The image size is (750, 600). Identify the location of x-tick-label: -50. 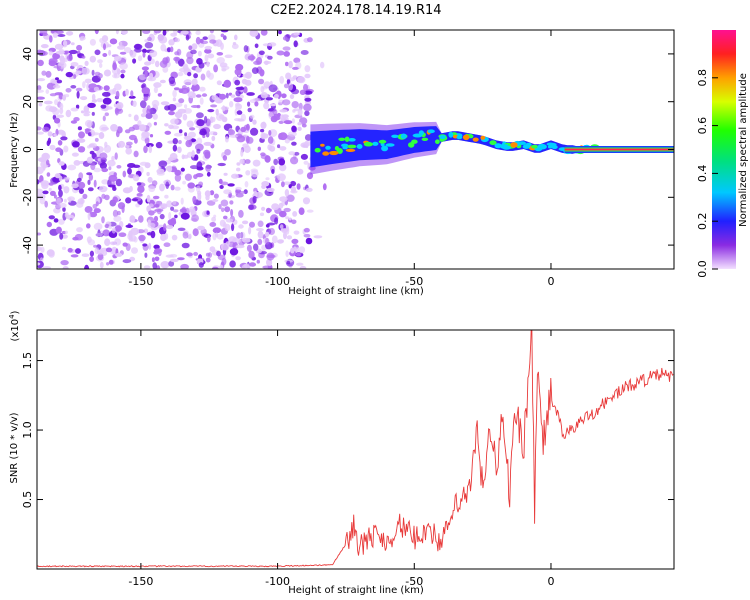
(414, 581).